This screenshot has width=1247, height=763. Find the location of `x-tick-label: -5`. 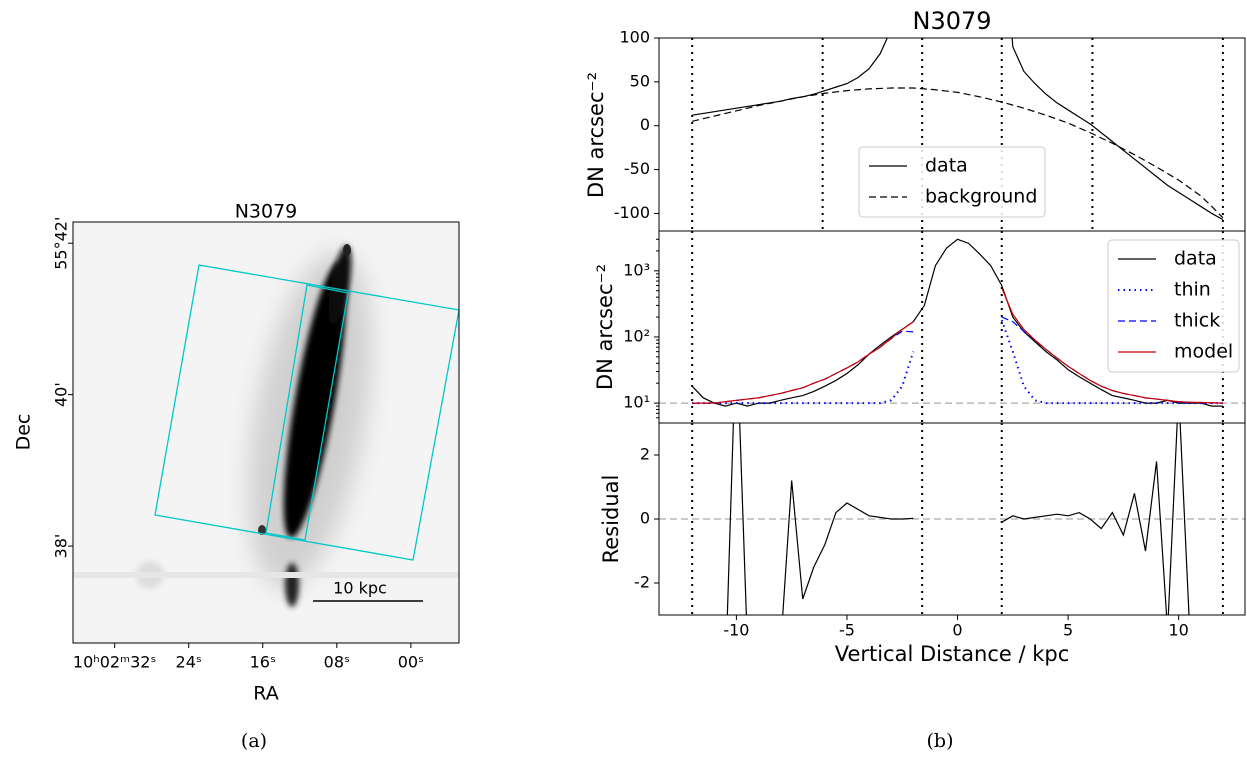

x-tick-label: -5 is located at coordinates (847, 630).